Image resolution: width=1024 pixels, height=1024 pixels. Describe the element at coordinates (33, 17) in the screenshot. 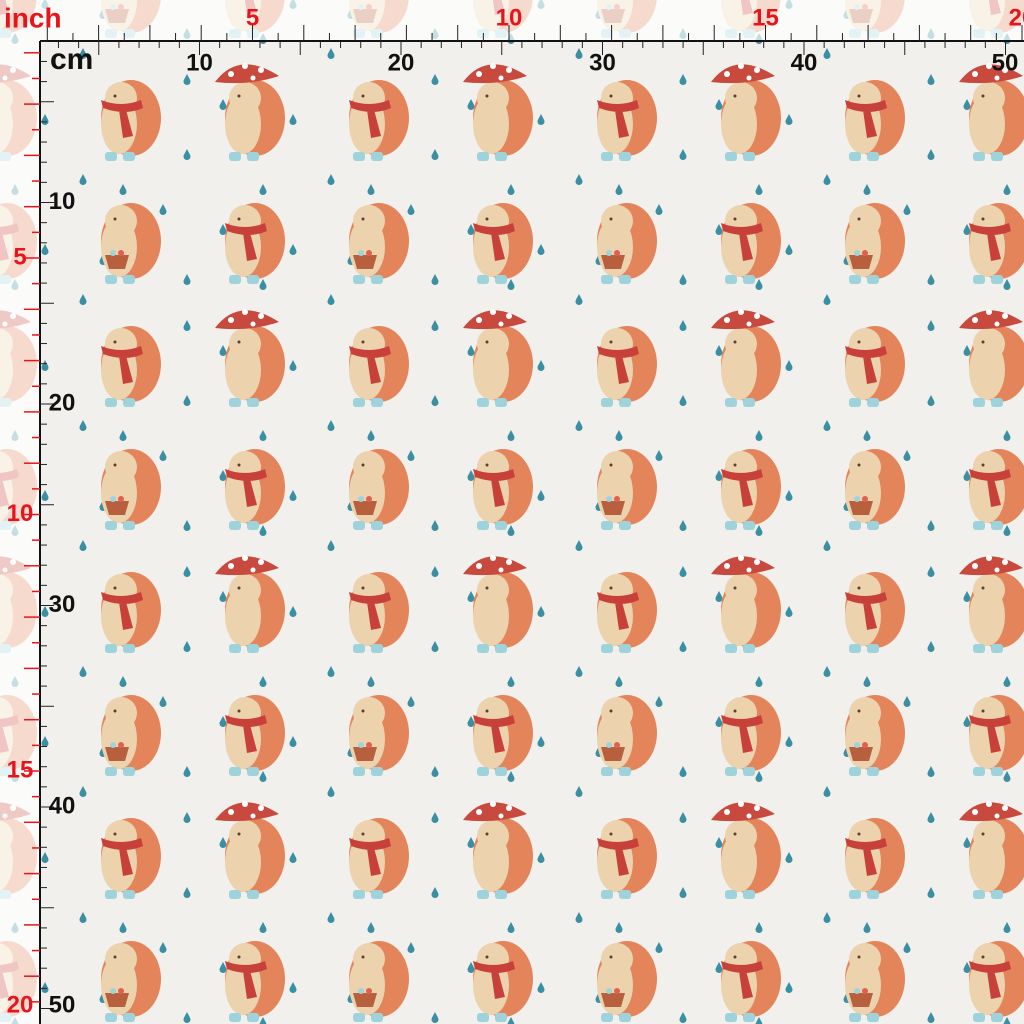

I see `inch-unit: inch` at that location.